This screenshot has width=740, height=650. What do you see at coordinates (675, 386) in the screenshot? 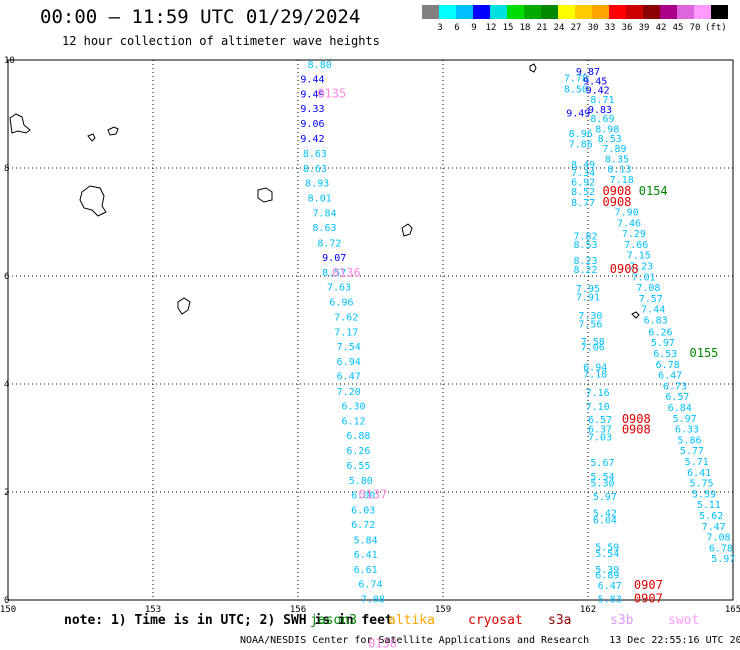
I see `wave-height-value: 6.73` at bounding box center [675, 386].